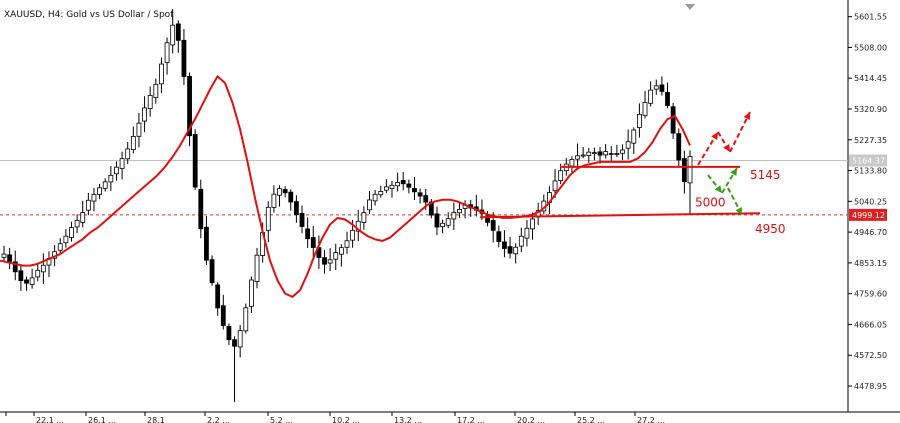 The height and width of the screenshot is (423, 900). I want to click on current-price-label: 5164.37, so click(868, 160).